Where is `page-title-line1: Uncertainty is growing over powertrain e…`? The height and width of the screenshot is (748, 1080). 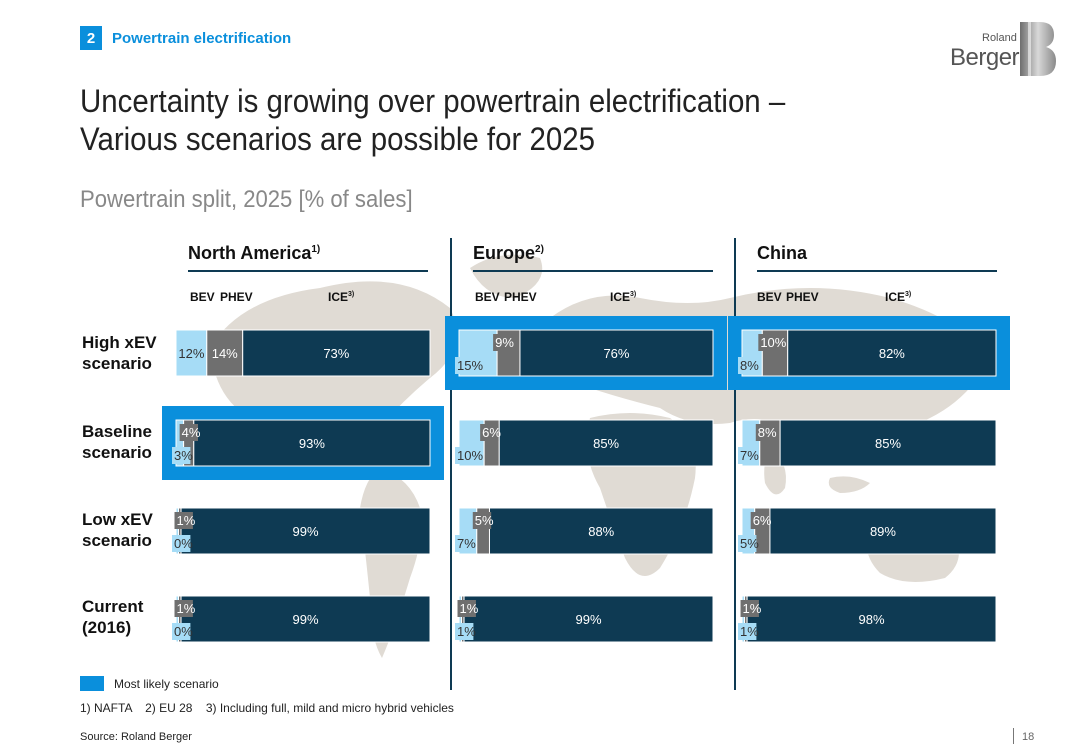
page-title-line1: Uncertainty is growing over powertrain e… is located at coordinates (433, 101).